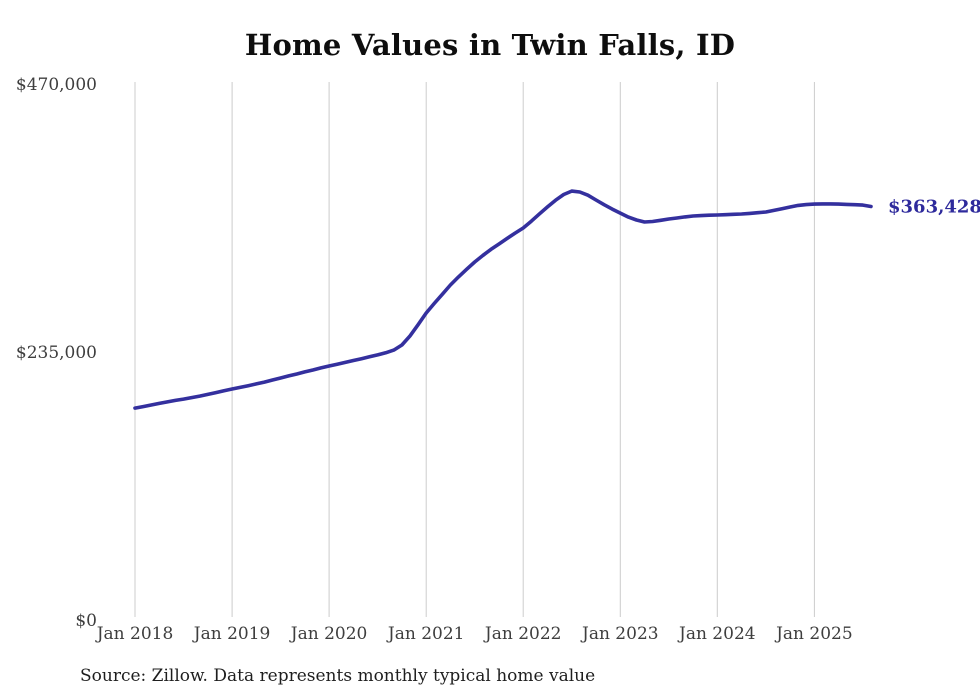 This screenshot has width=980, height=699. Describe the element at coordinates (135, 634) in the screenshot. I see `x-axis-tick-label: Jan 2018` at that location.